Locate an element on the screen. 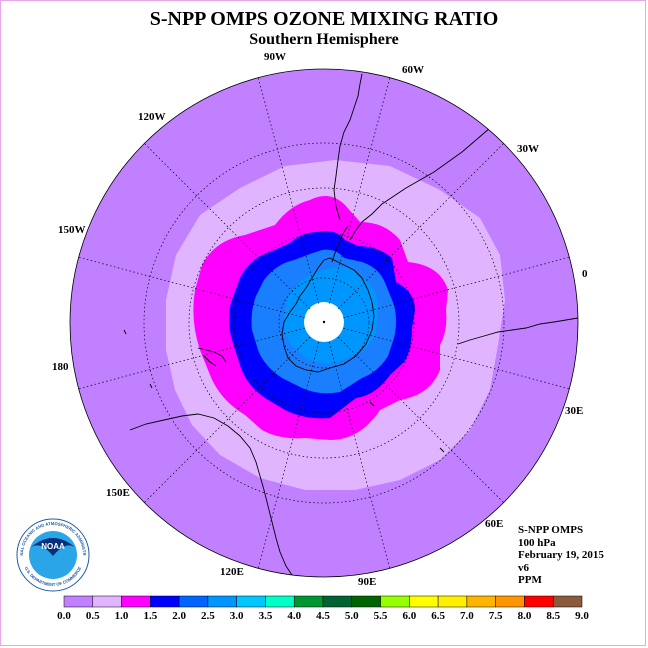 This screenshot has height=648, width=648. coastline-africa is located at coordinates (517, 331).